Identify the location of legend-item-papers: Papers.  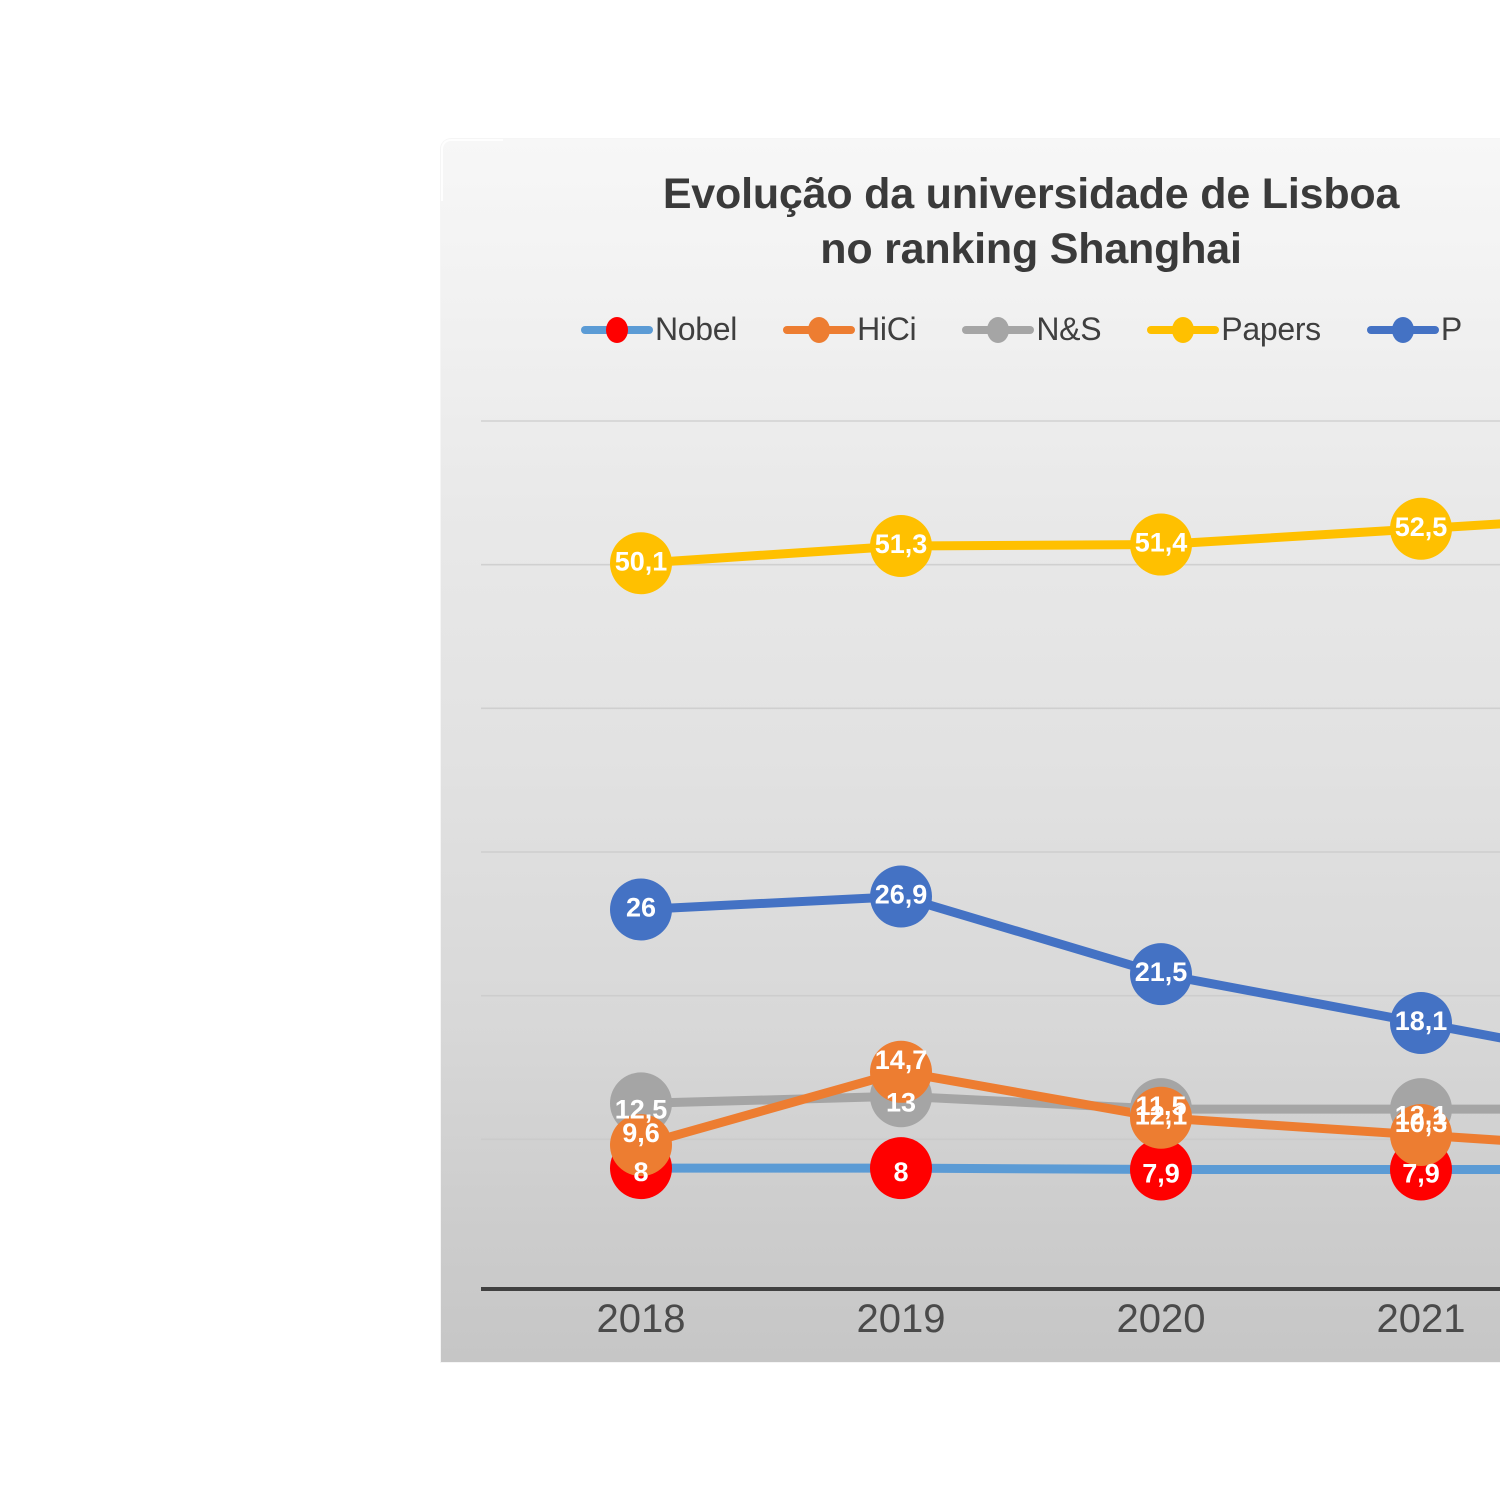
(1234, 329).